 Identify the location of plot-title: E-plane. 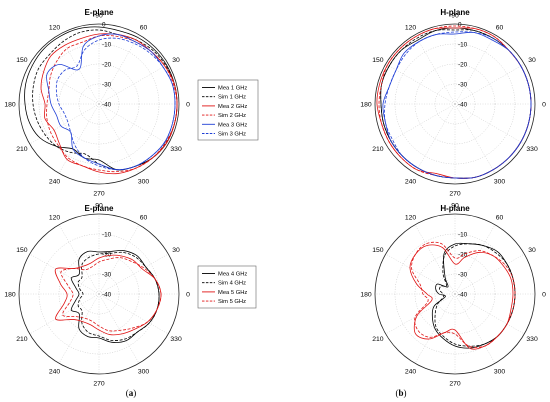
(99, 12).